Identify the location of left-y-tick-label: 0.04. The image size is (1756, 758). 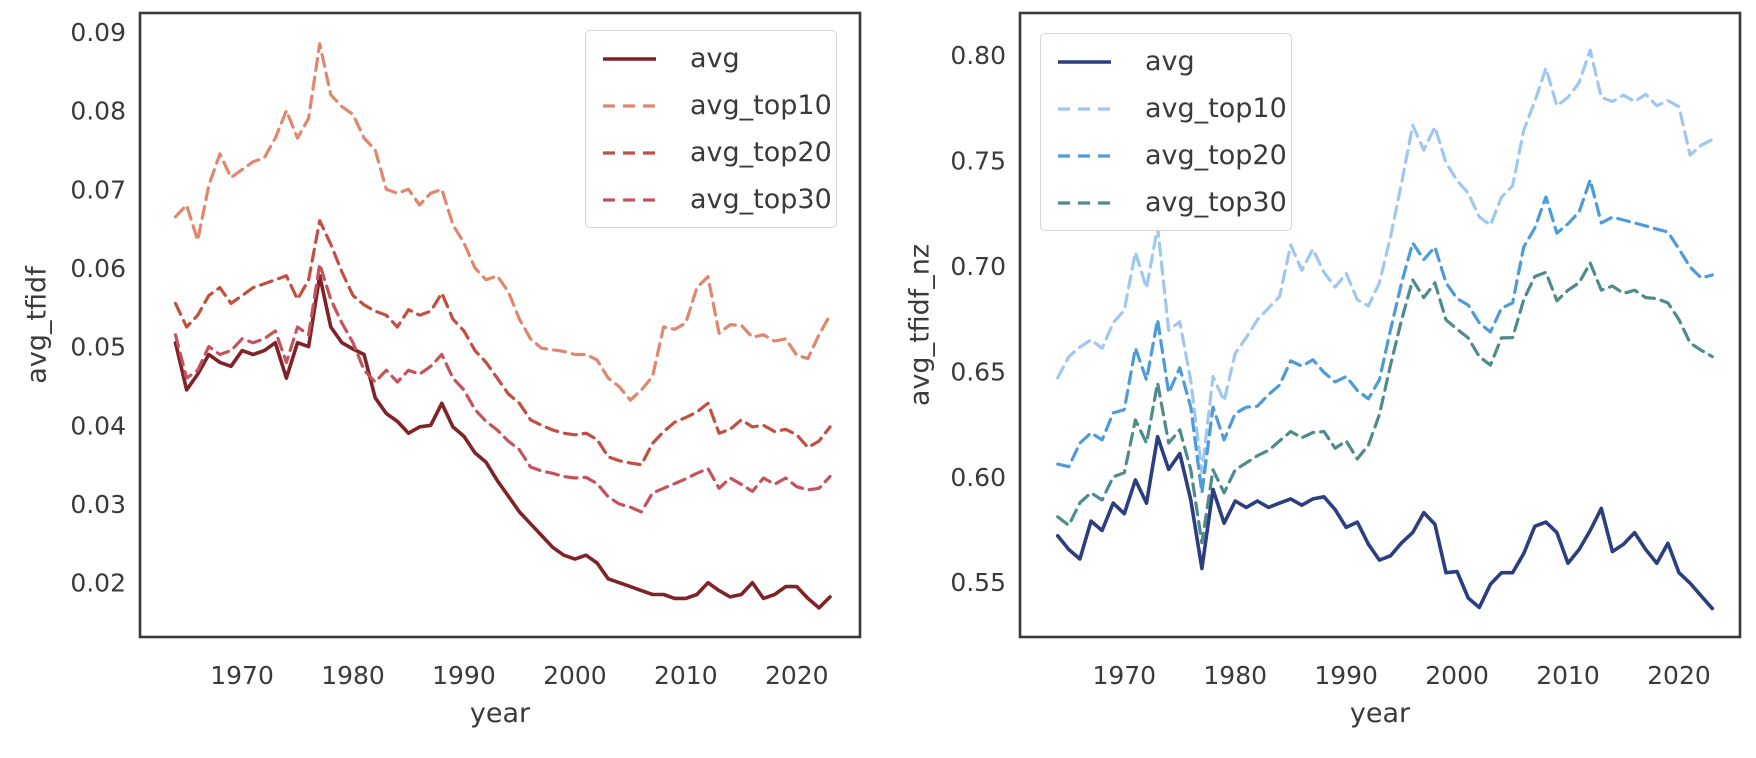
(98, 425).